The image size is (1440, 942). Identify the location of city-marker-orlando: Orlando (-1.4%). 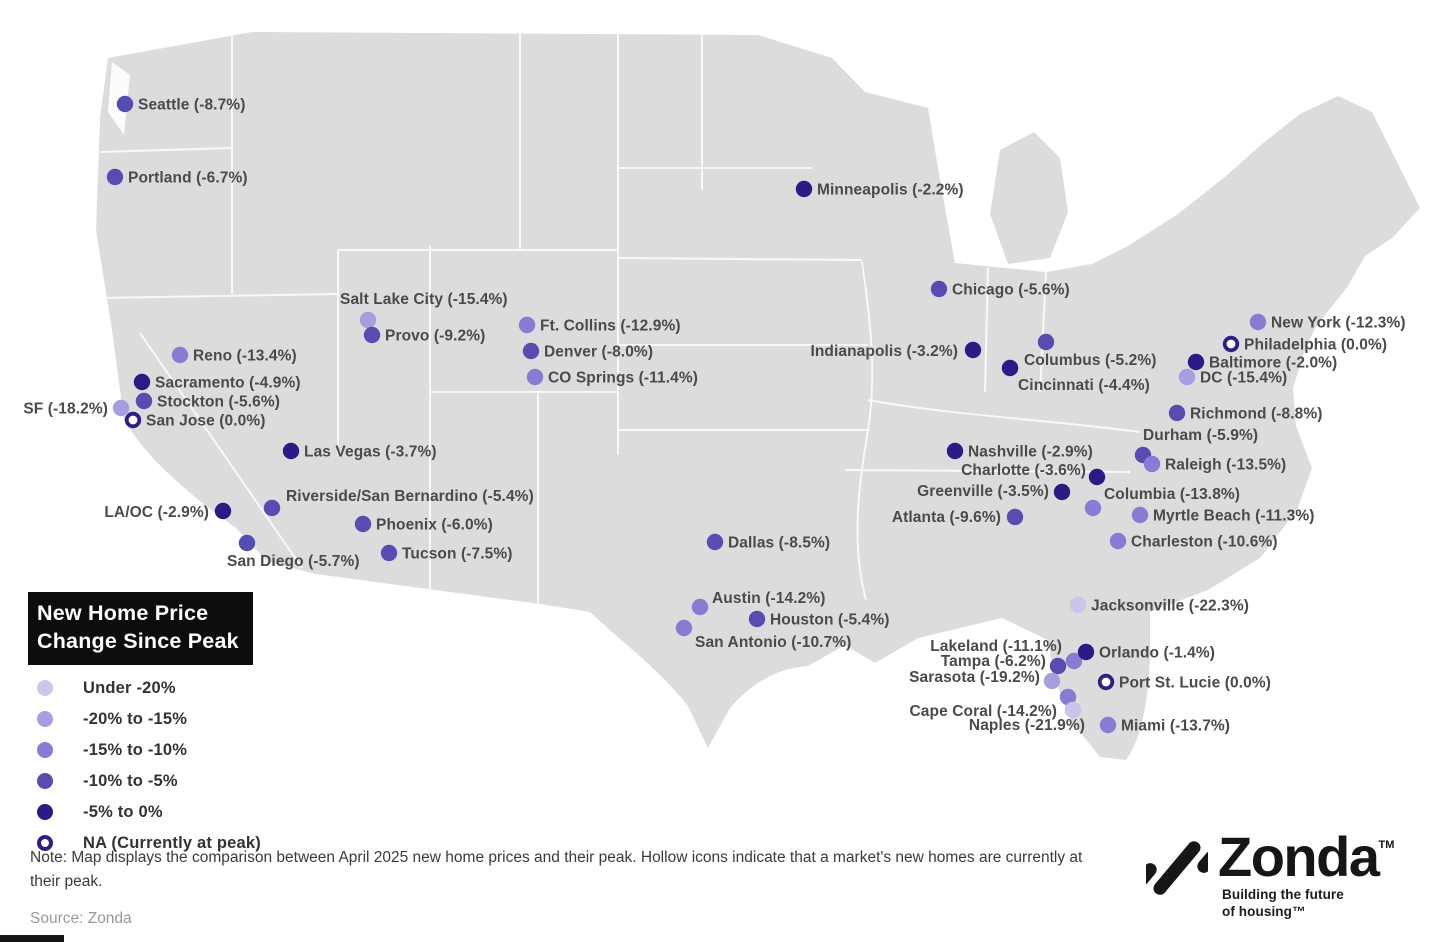
(1146, 652).